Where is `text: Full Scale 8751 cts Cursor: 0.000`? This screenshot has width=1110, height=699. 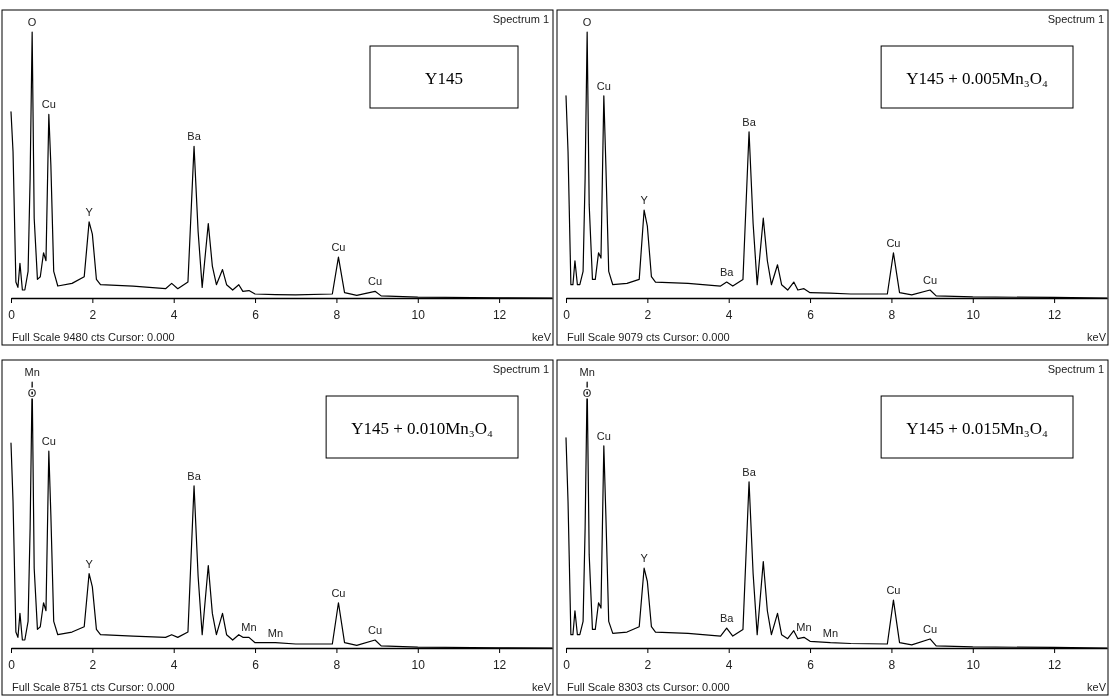 text: Full Scale 8751 cts Cursor: 0.000 is located at coordinates (93, 687).